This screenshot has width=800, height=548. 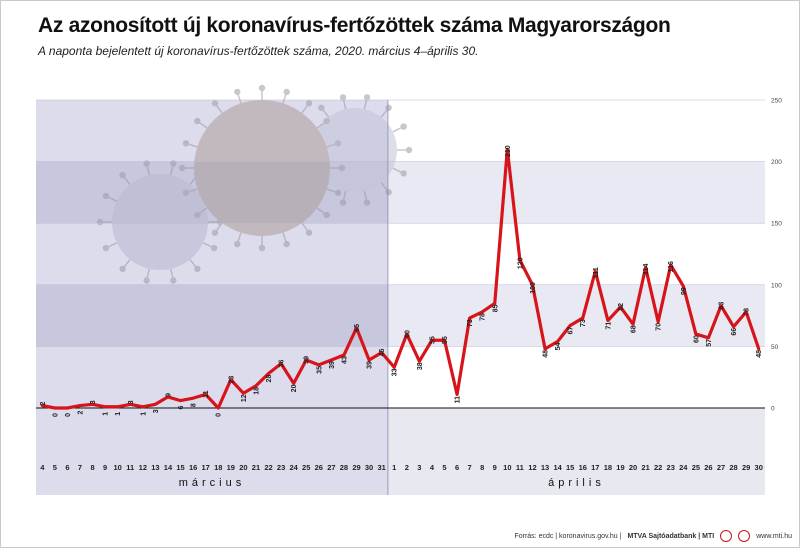 What do you see at coordinates (444, 467) in the screenshot?
I see `x-tick-label: 5` at bounding box center [444, 467].